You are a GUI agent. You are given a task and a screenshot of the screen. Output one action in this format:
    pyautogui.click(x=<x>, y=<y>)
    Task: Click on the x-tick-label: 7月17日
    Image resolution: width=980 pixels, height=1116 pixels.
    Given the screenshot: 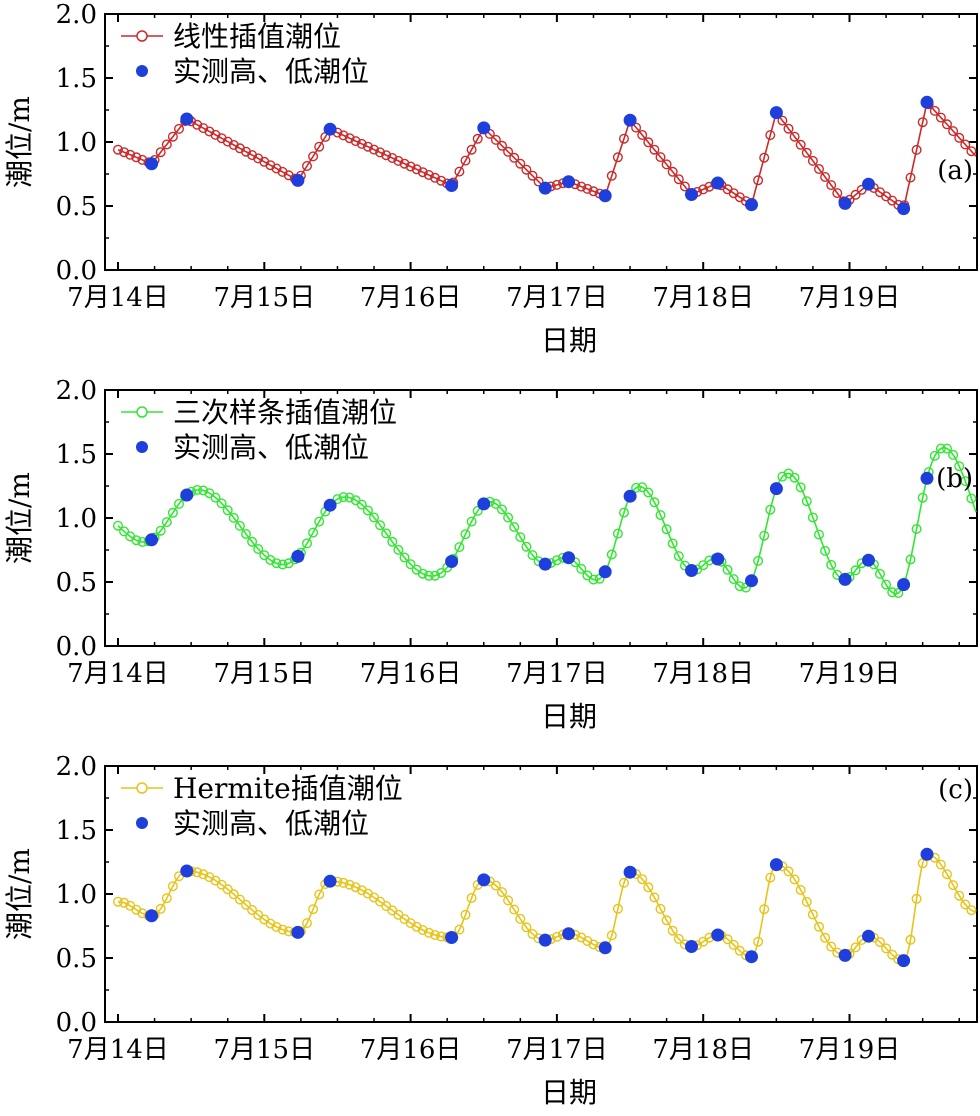 What is the action you would take?
    pyautogui.click(x=557, y=298)
    